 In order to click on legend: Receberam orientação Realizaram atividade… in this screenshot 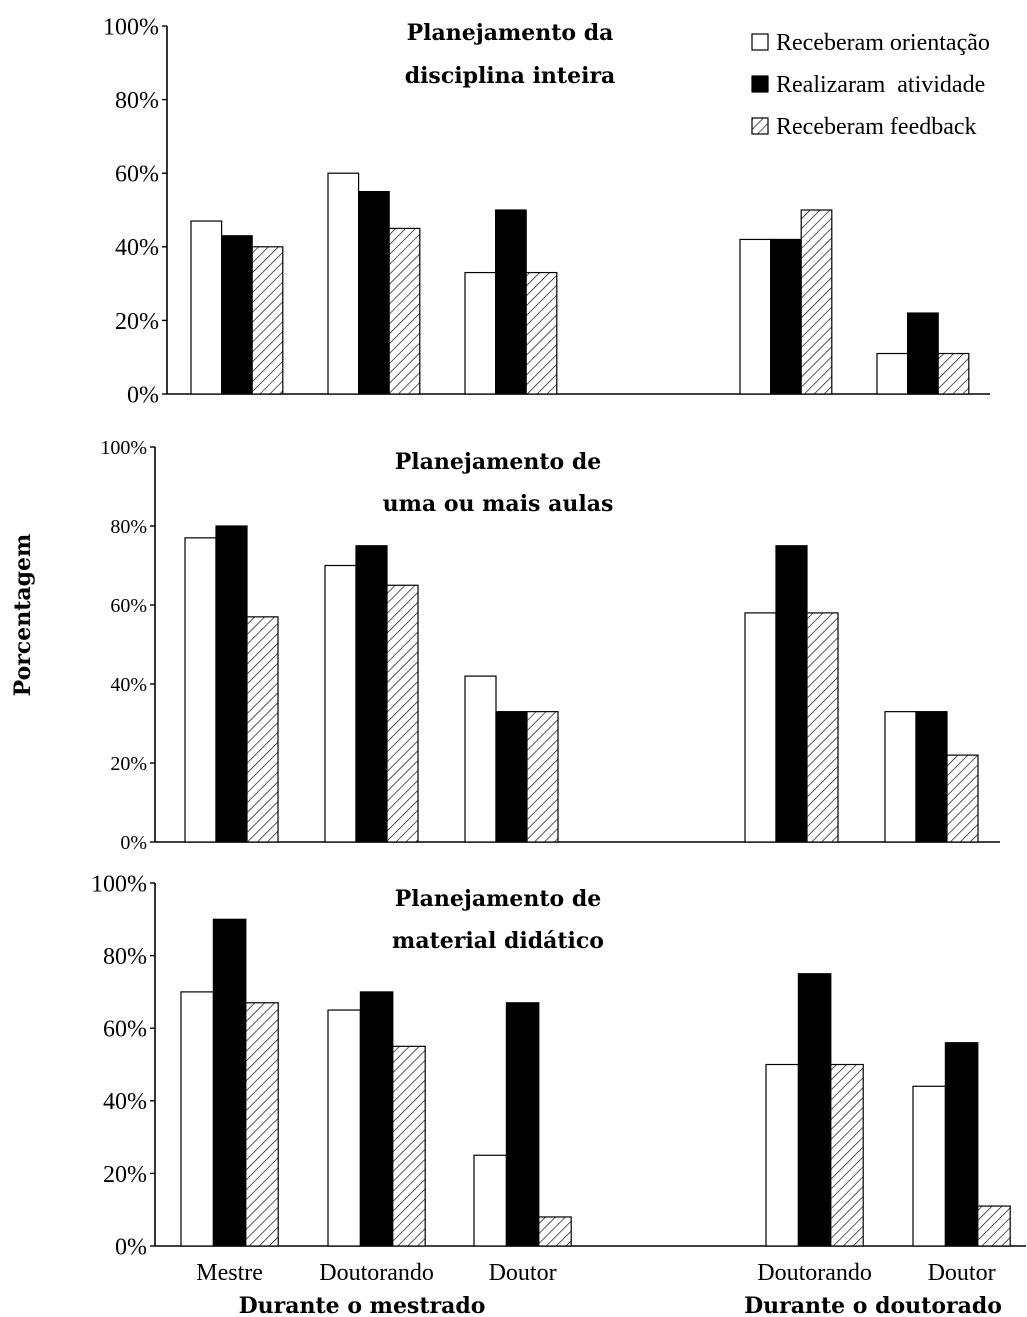, I will do `click(870, 85)`.